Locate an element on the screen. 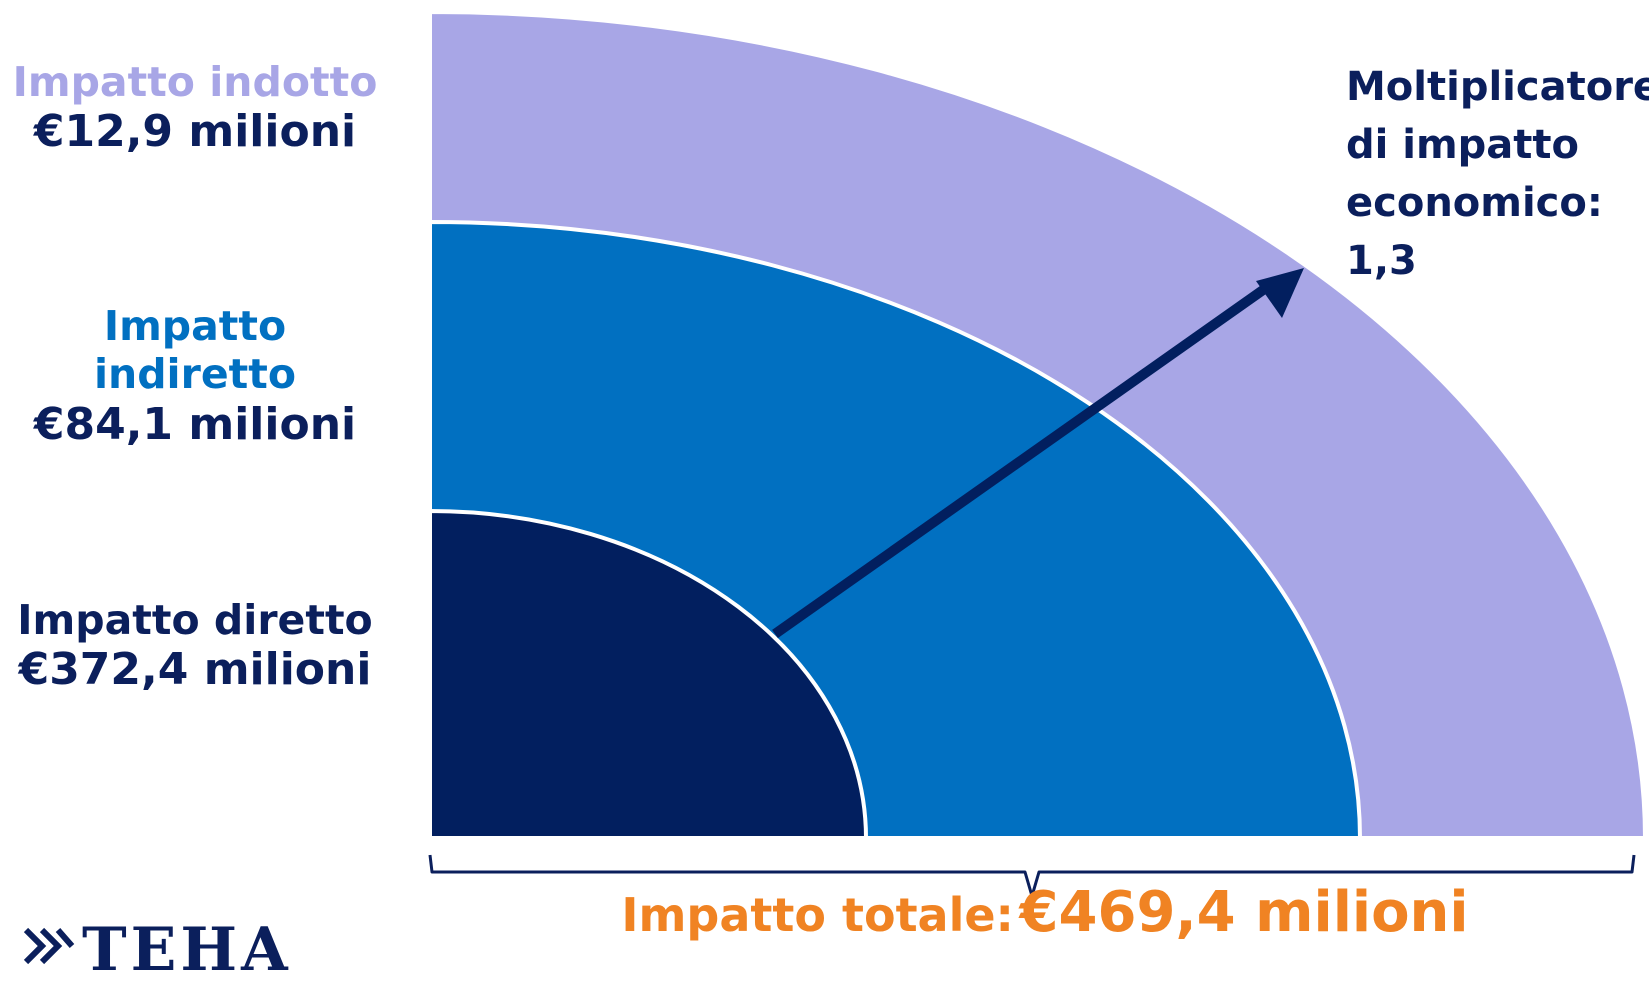 The width and height of the screenshot is (1649, 985). label-diretto: Impatto diretto €372,4 milioni is located at coordinates (195, 646).